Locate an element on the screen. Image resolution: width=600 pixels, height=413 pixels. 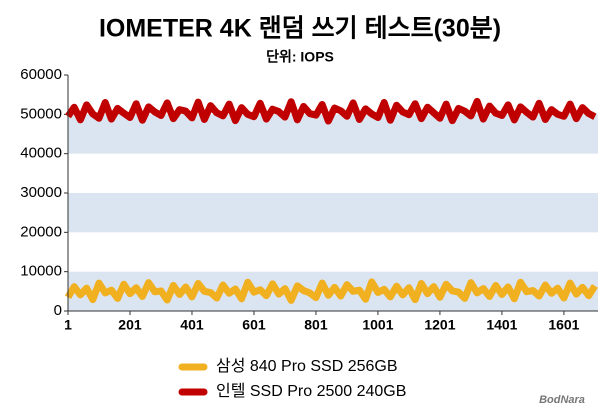
y-tick-label: 60000 is located at coordinates (41, 74).